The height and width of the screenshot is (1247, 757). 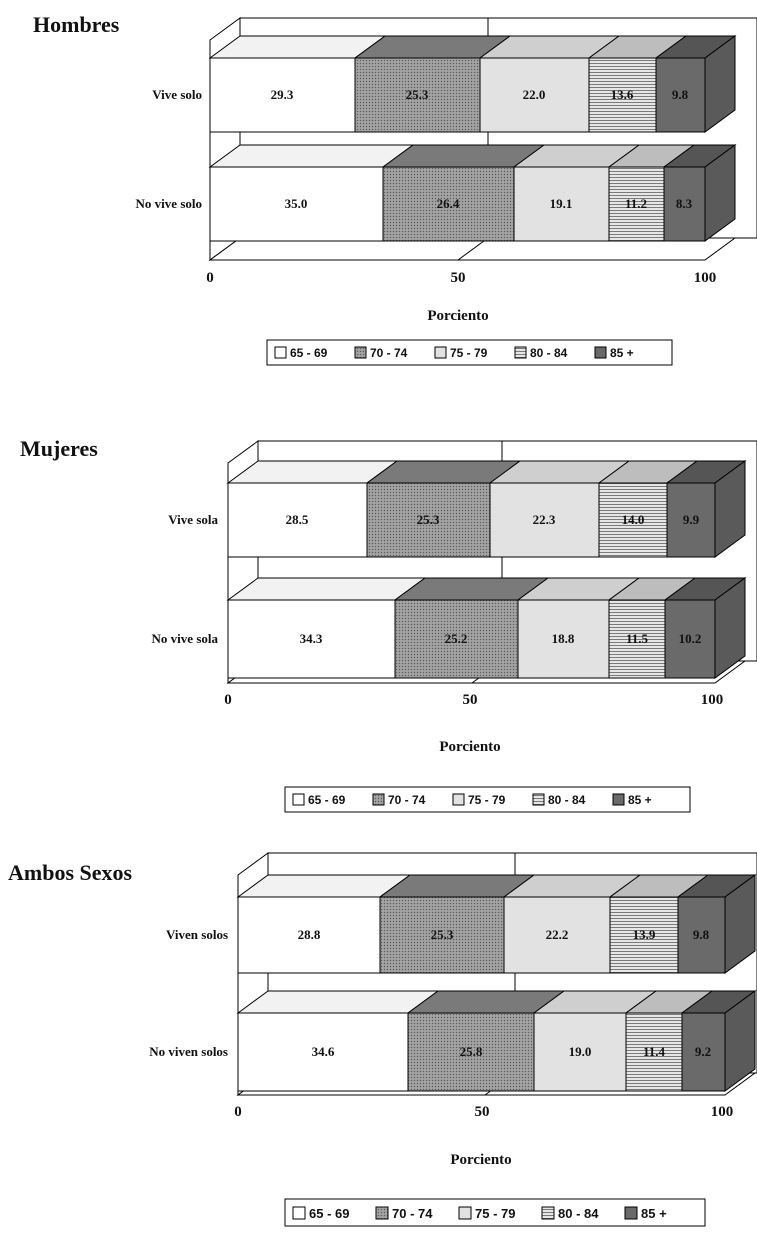 What do you see at coordinates (323, 1051) in the screenshot?
I see `data-label: 34.6` at bounding box center [323, 1051].